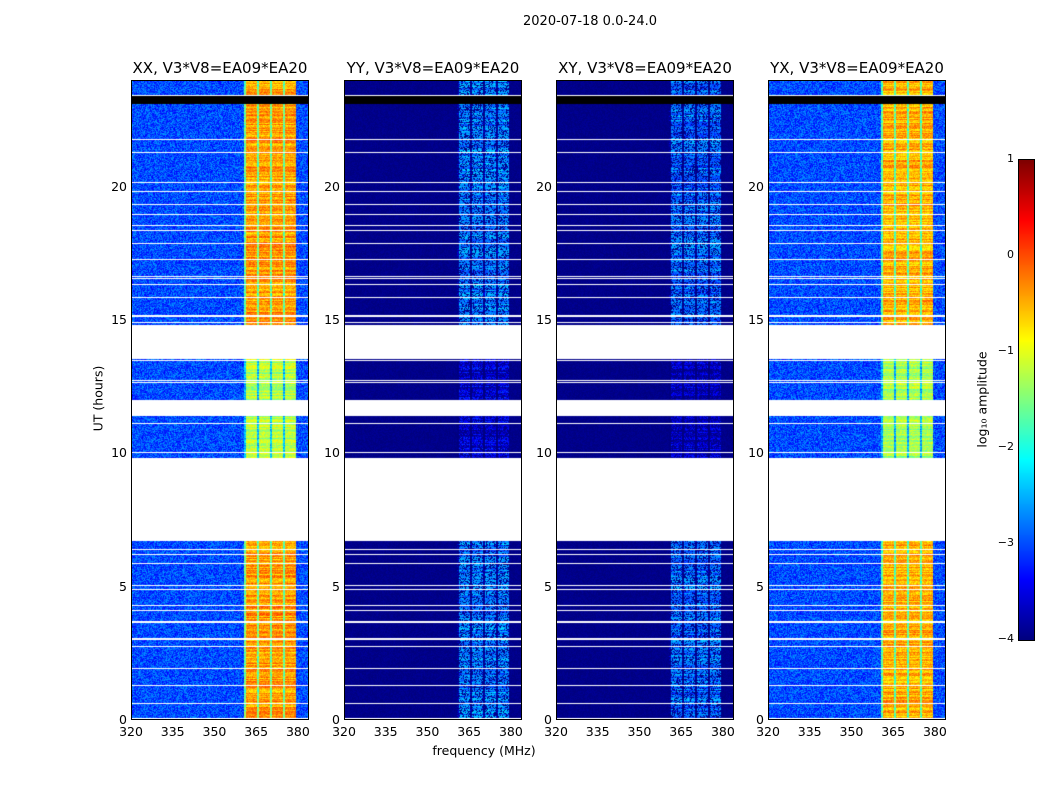 This screenshot has width=1050, height=800. I want to click on colorbar-tick-label: −1, so click(1005, 350).